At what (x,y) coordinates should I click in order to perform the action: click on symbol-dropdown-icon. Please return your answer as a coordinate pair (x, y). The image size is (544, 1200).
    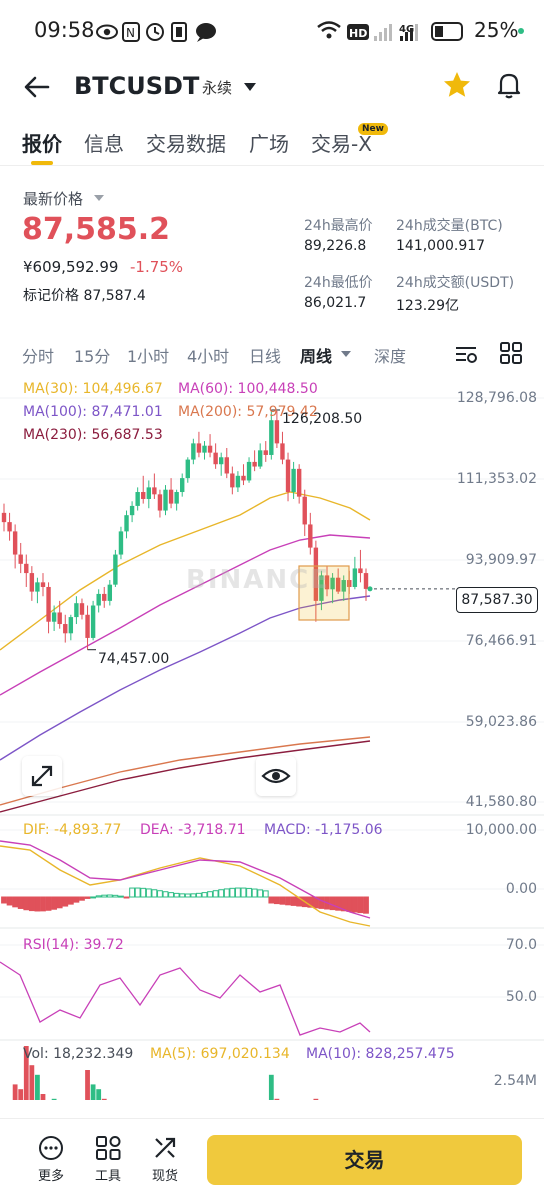
    Looking at the image, I should click on (250, 87).